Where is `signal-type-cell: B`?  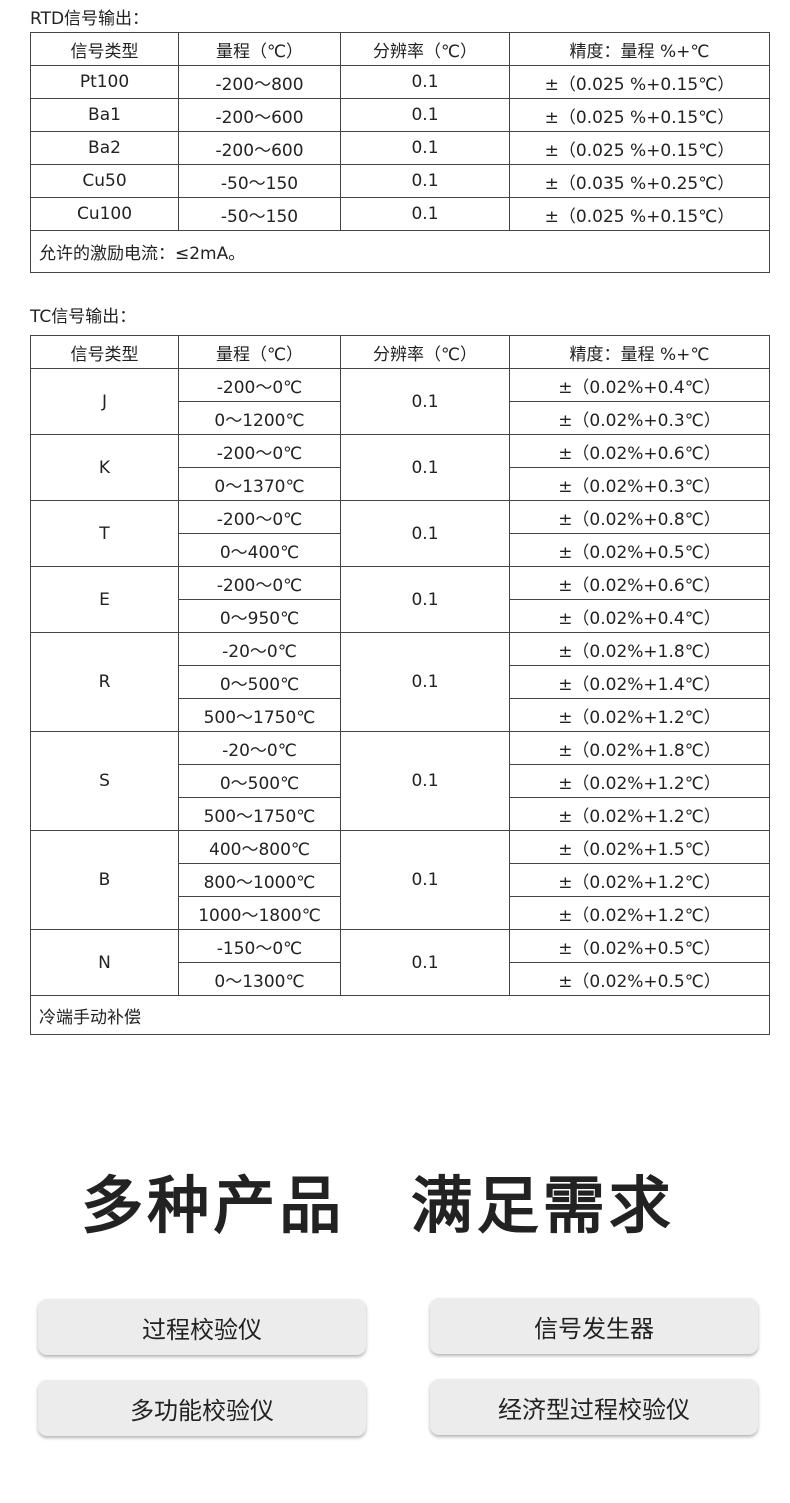 signal-type-cell: B is located at coordinates (104, 880).